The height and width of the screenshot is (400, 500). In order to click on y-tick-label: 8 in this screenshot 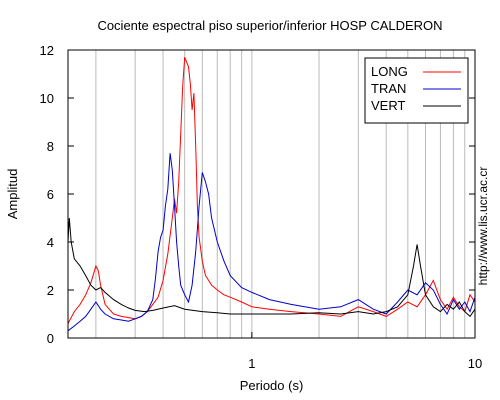, I will do `click(50, 146)`.